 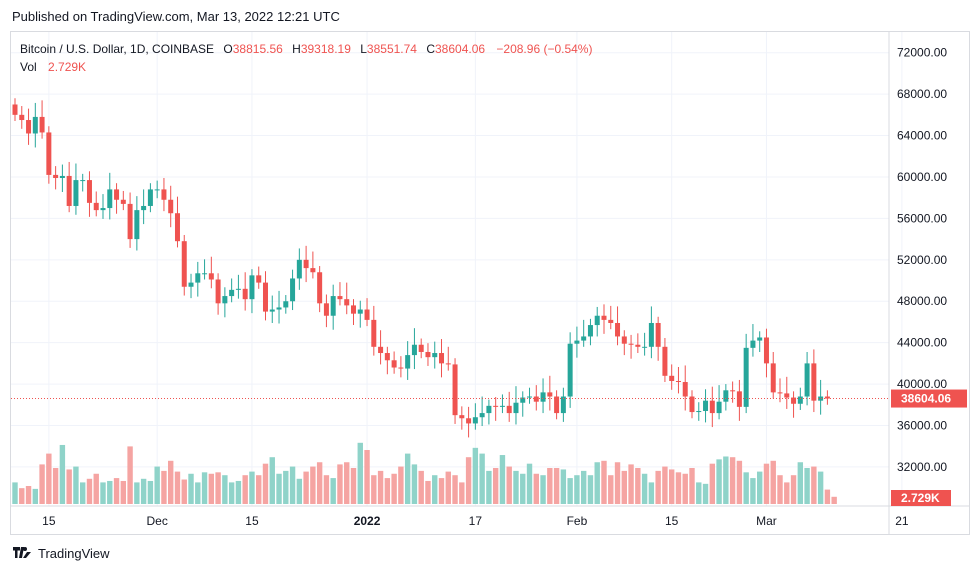 What do you see at coordinates (67, 67) in the screenshot?
I see `volume-value: 2.729K` at bounding box center [67, 67].